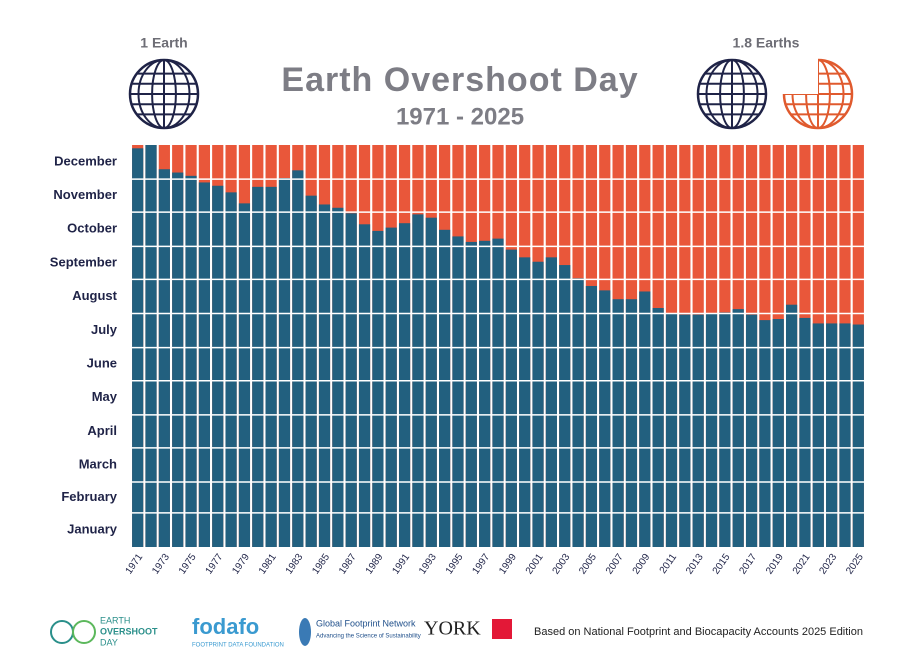 Image resolution: width=900 pixels, height=669 pixels. I want to click on x-tick-label: 2011, so click(669, 564).